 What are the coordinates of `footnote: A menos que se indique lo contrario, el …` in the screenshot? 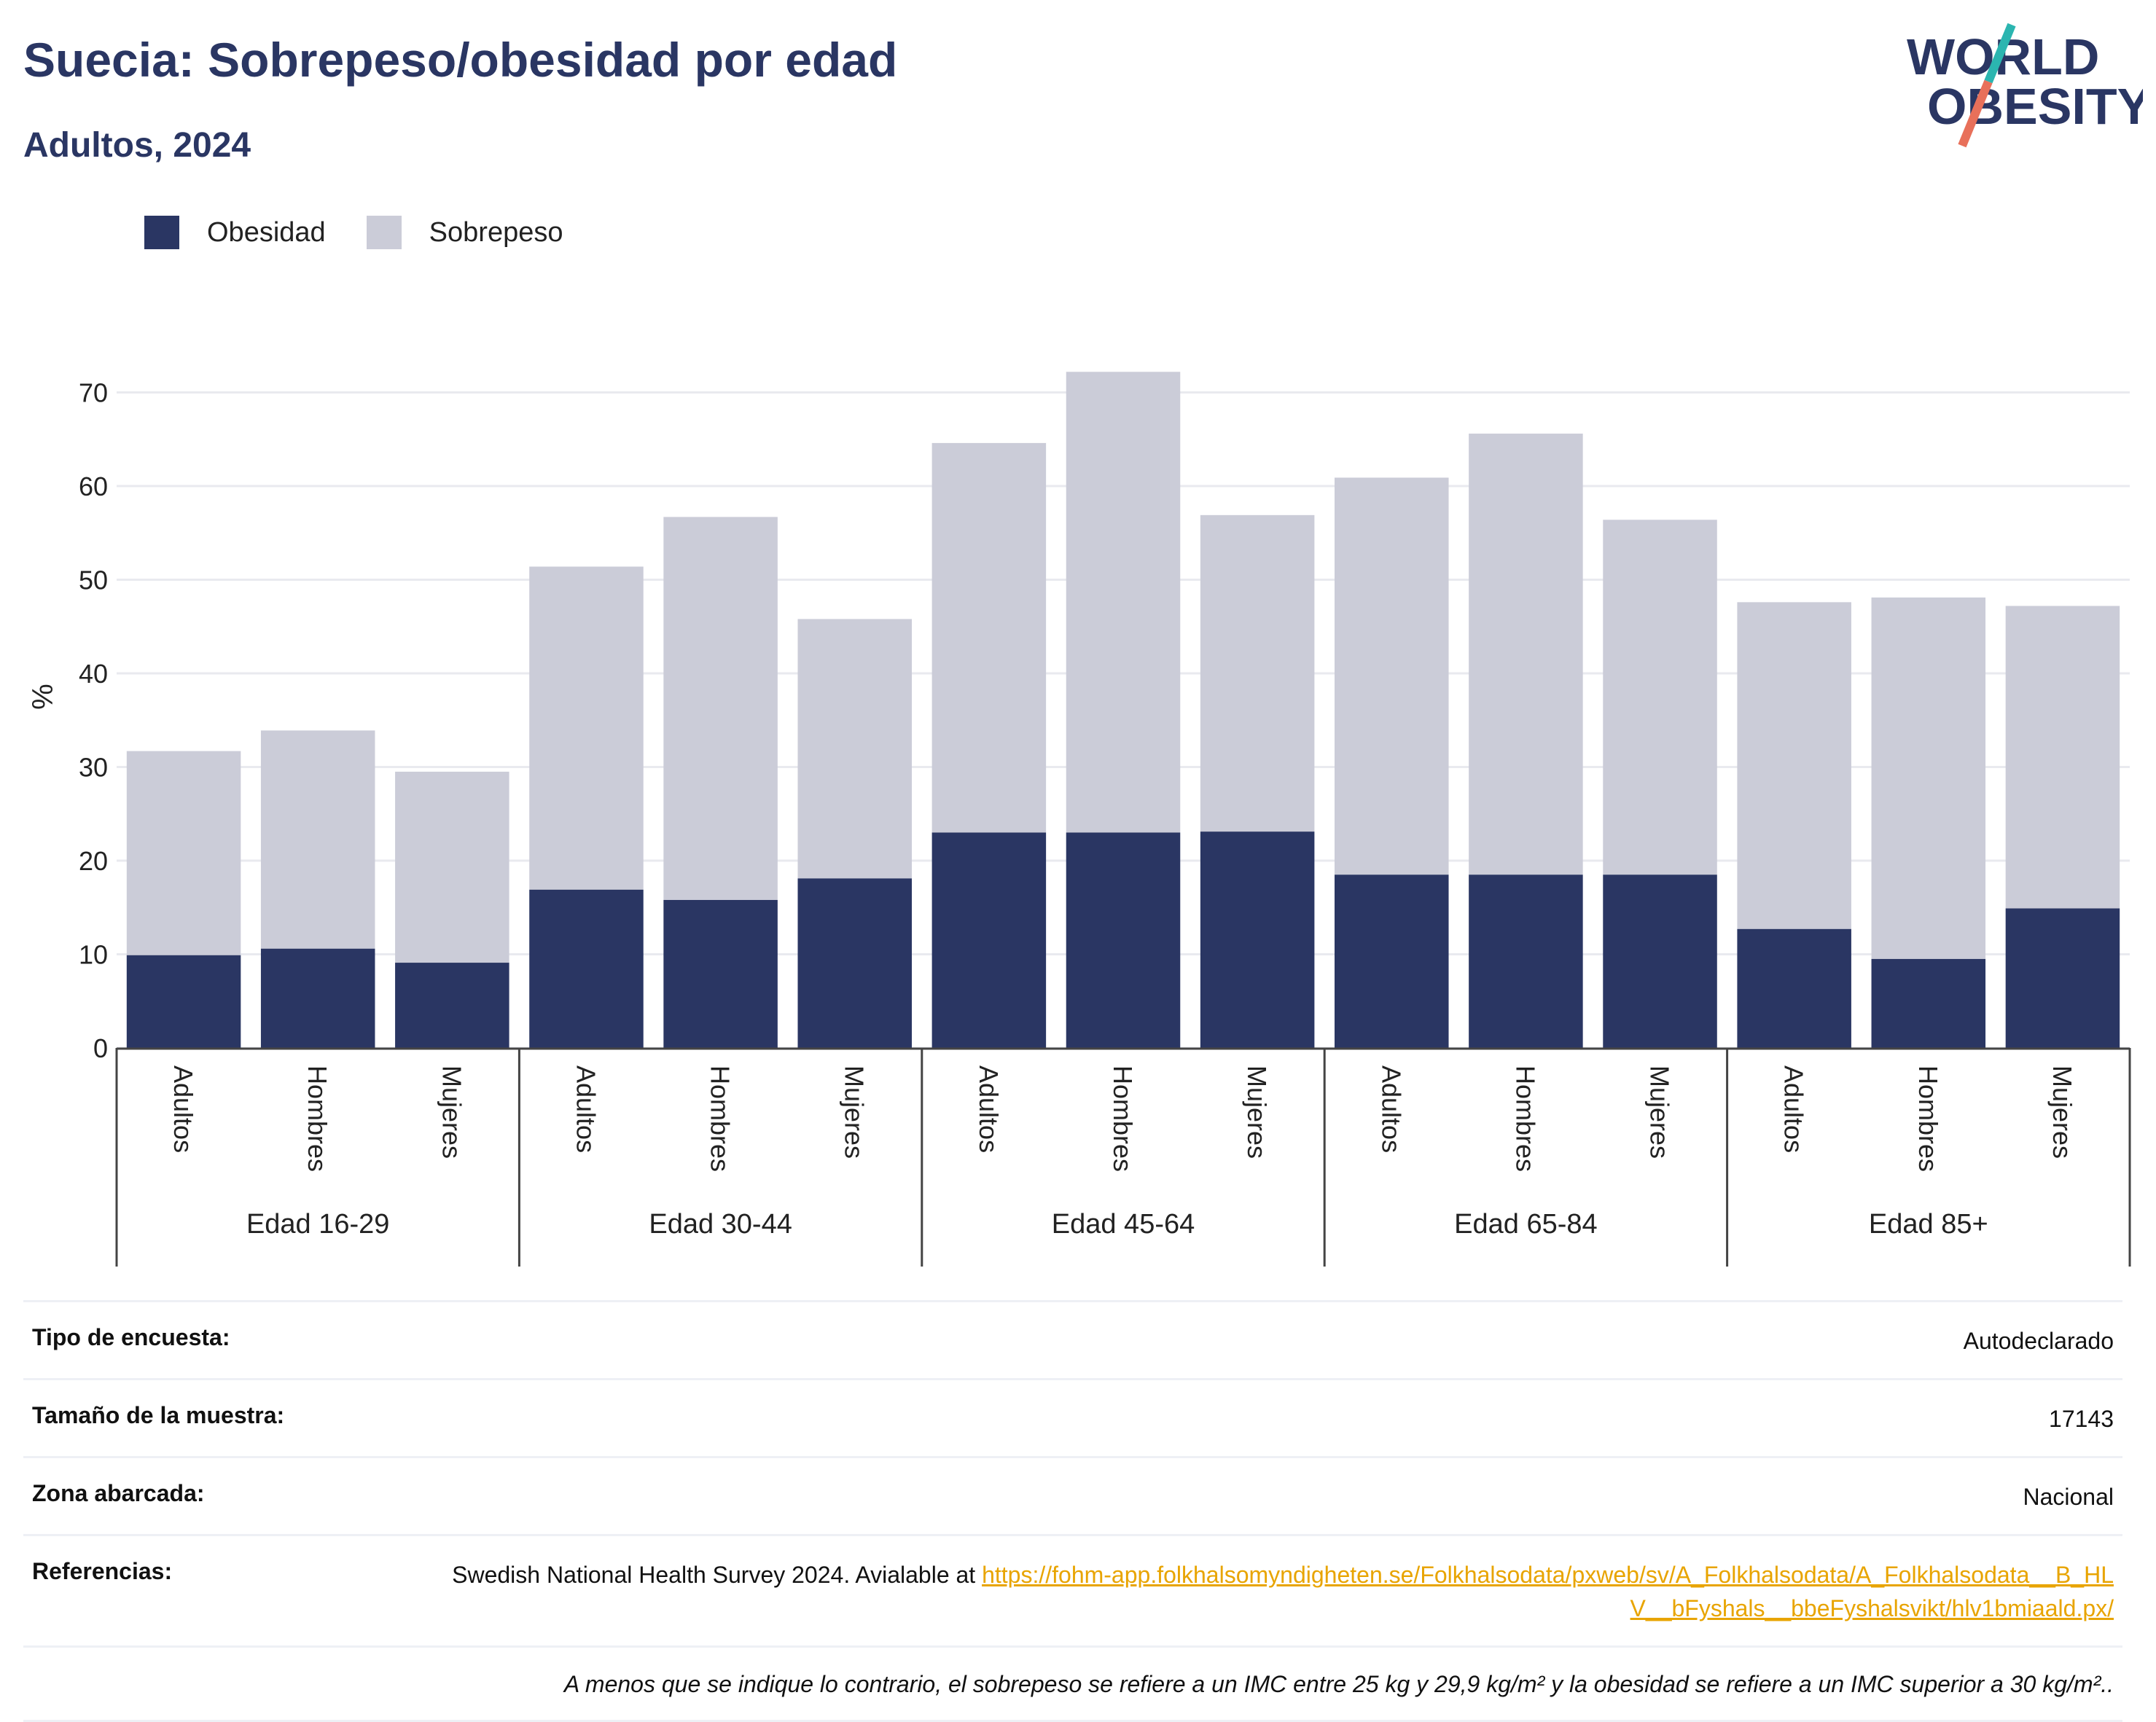 It's located at (1073, 1683).